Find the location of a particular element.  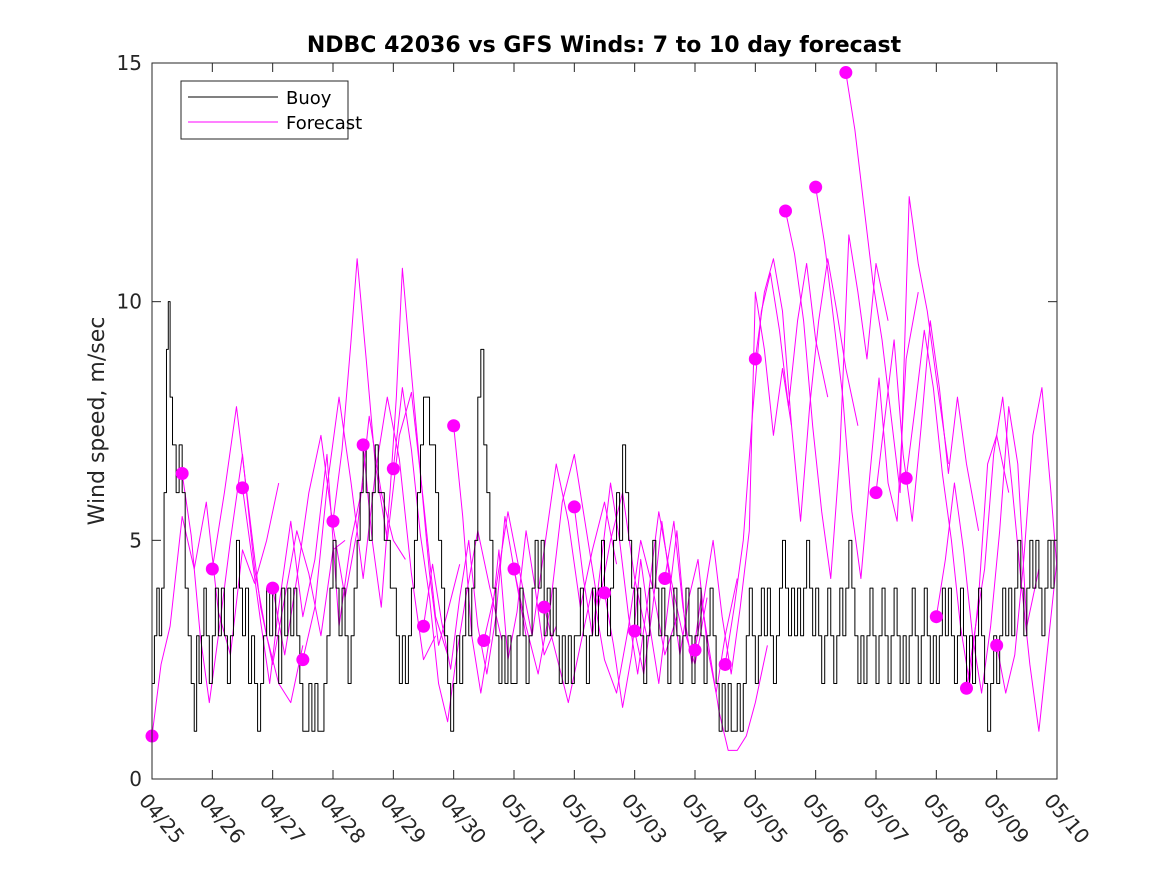

legend: Buoy Forecast is located at coordinates (271, 110).